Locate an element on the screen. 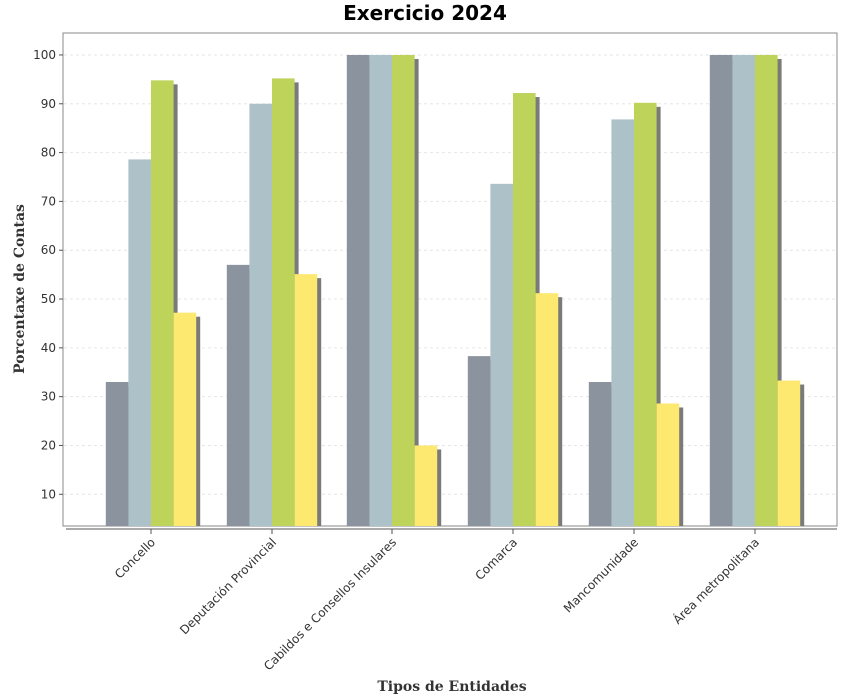 The width and height of the screenshot is (850, 700). y-tick-label: 100 is located at coordinates (44, 55).